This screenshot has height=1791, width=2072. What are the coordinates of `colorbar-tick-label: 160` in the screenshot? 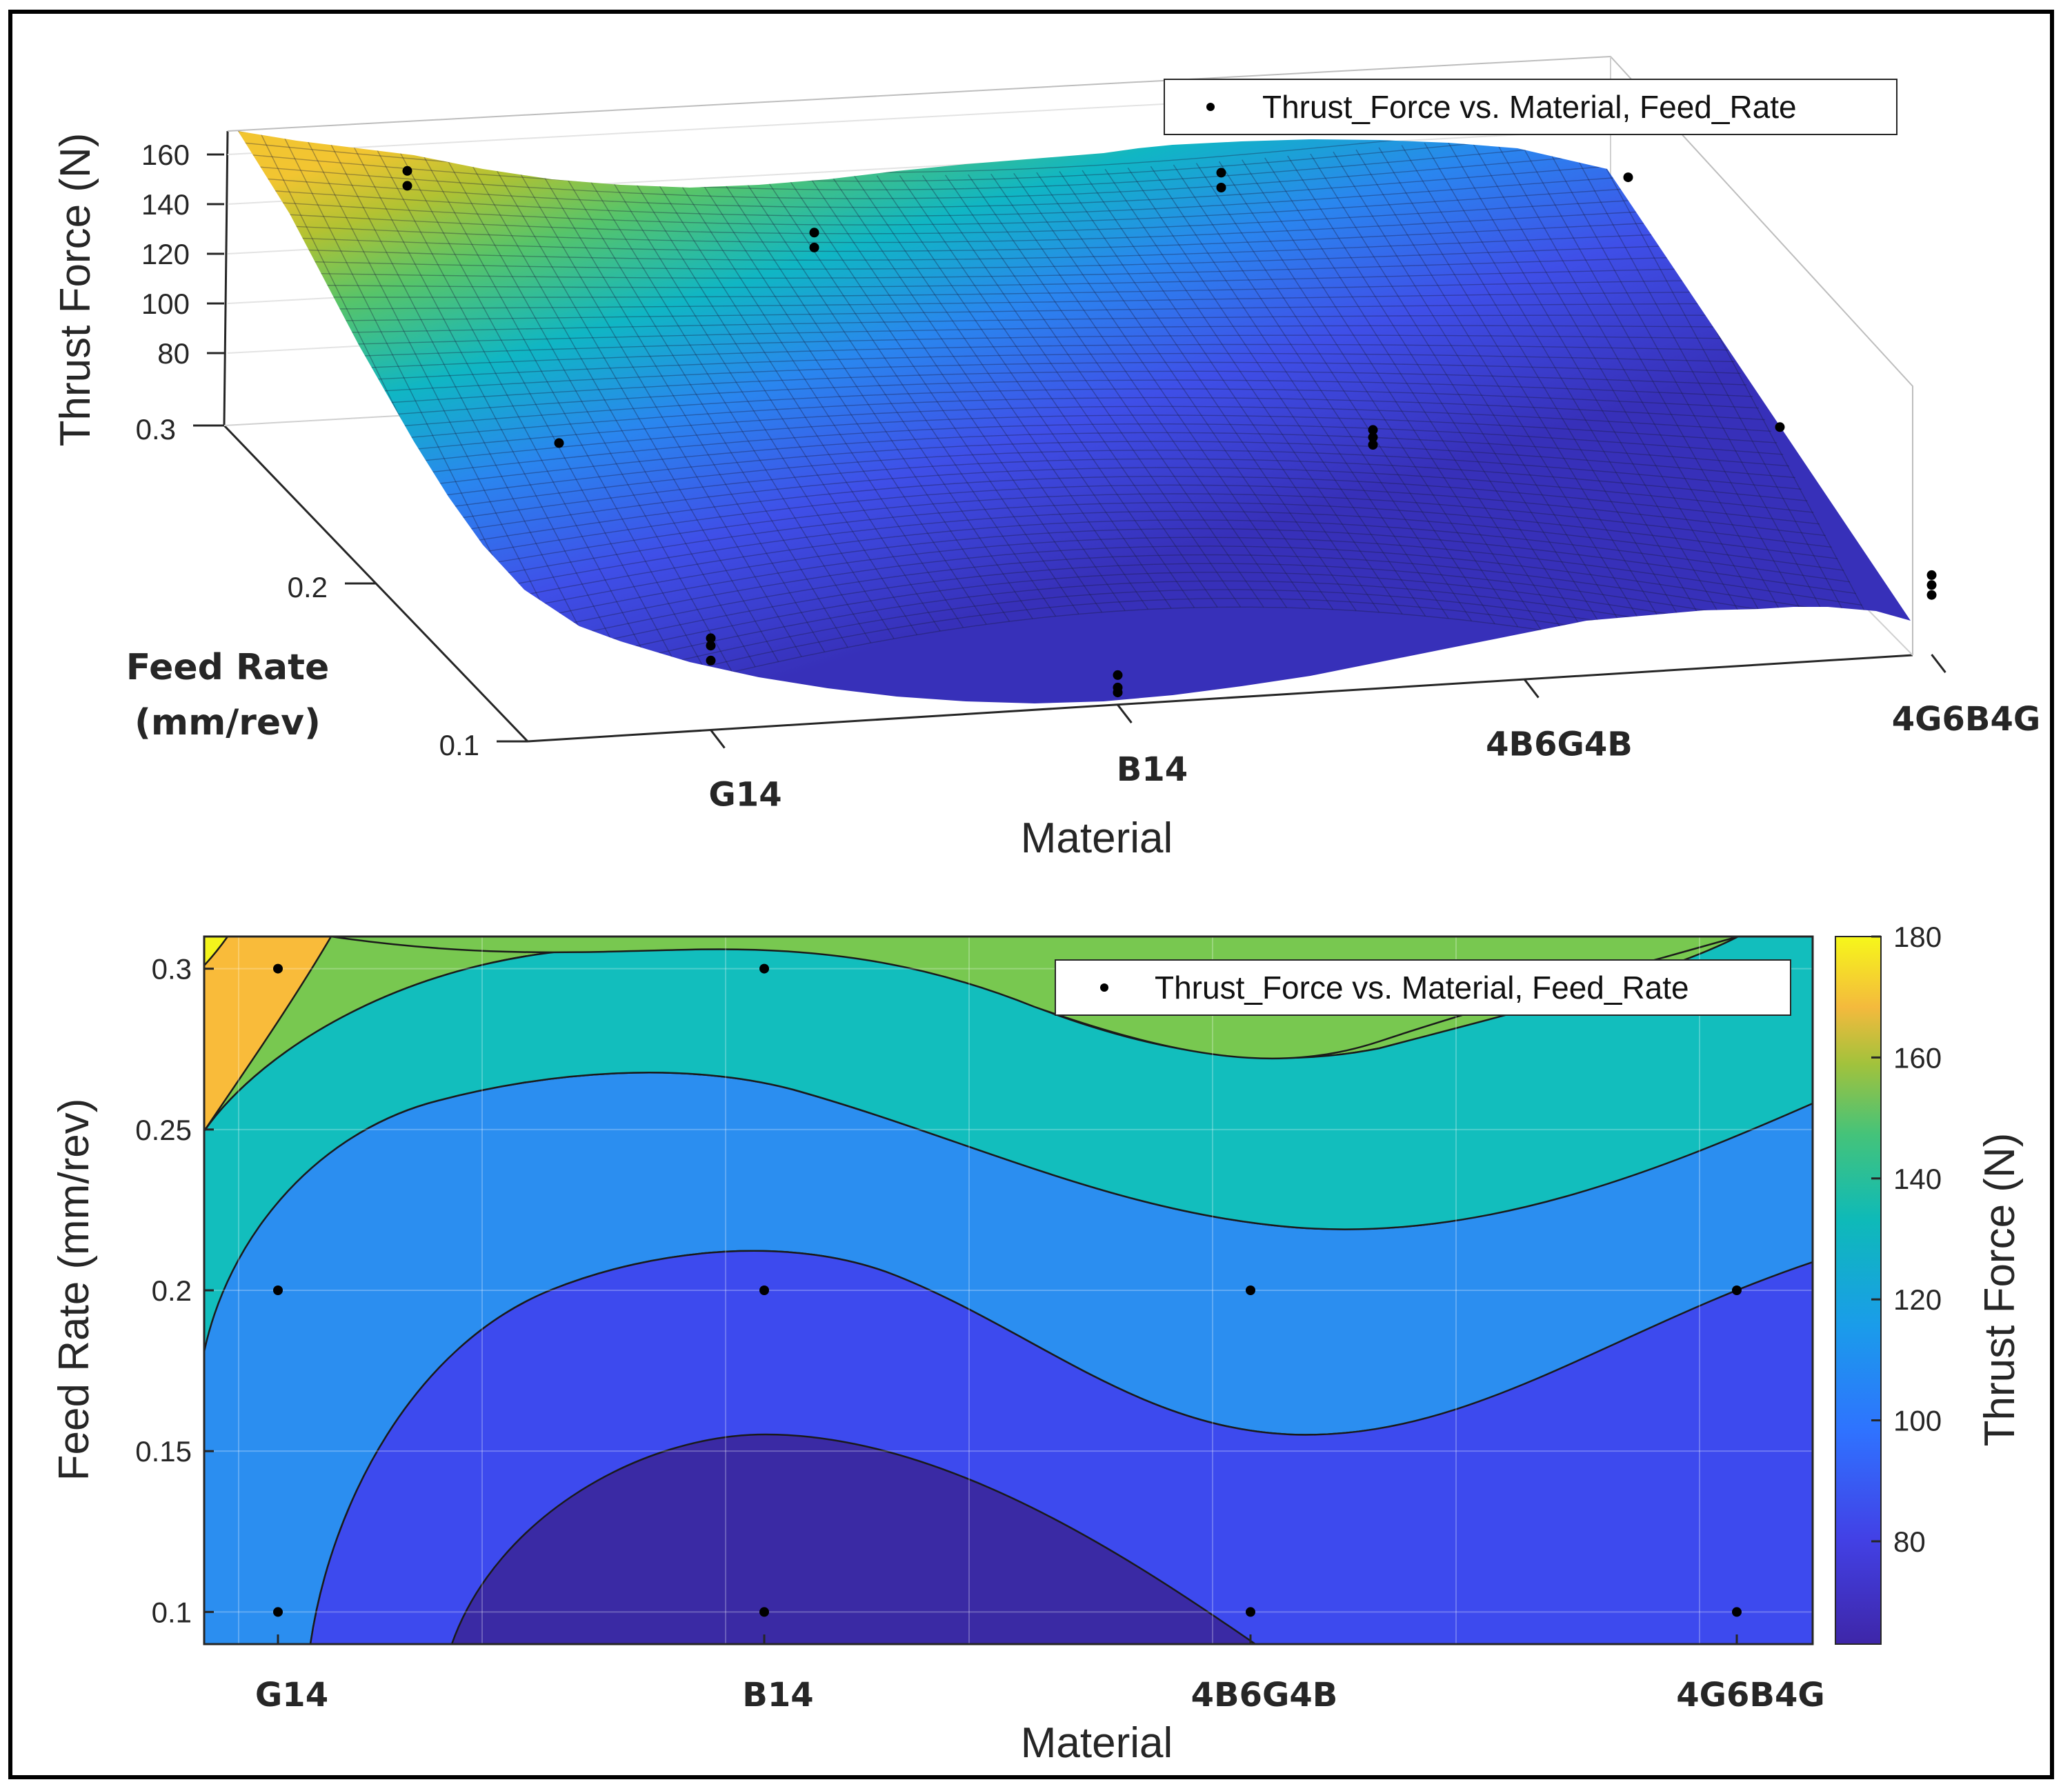 It's located at (1918, 1057).